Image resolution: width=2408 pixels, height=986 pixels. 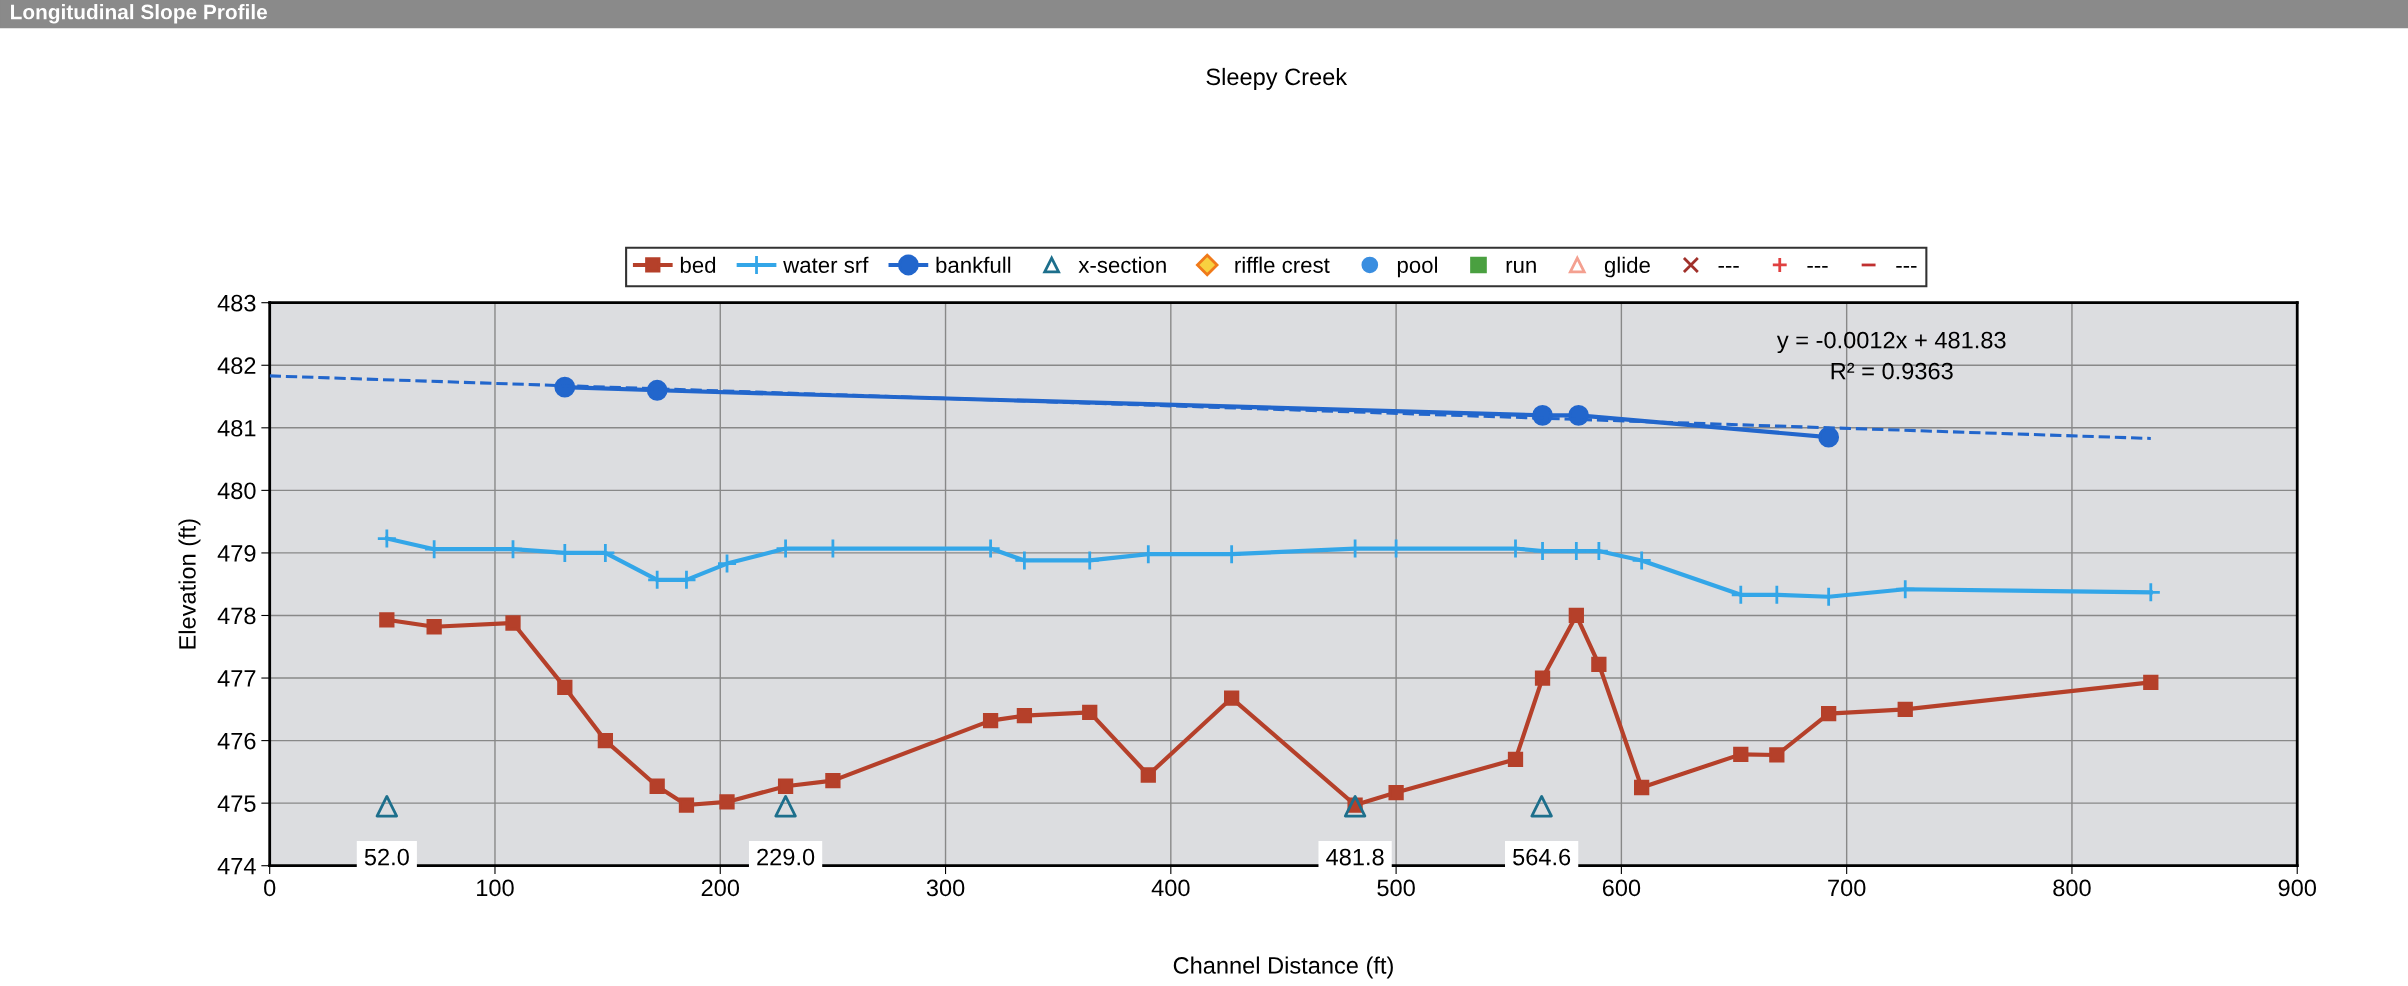 I want to click on x-axis-title: Channel Distance (ft), so click(x=1283, y=967).